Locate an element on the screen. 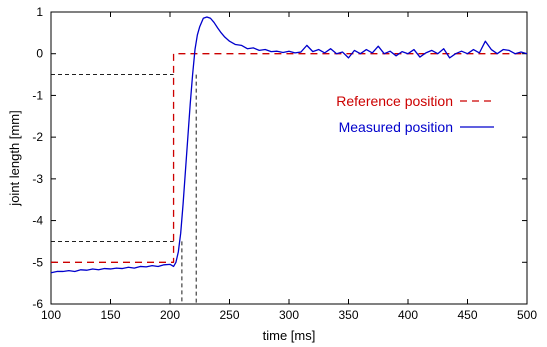 The image size is (547, 347). x-tick-label: 500 is located at coordinates (527, 315).